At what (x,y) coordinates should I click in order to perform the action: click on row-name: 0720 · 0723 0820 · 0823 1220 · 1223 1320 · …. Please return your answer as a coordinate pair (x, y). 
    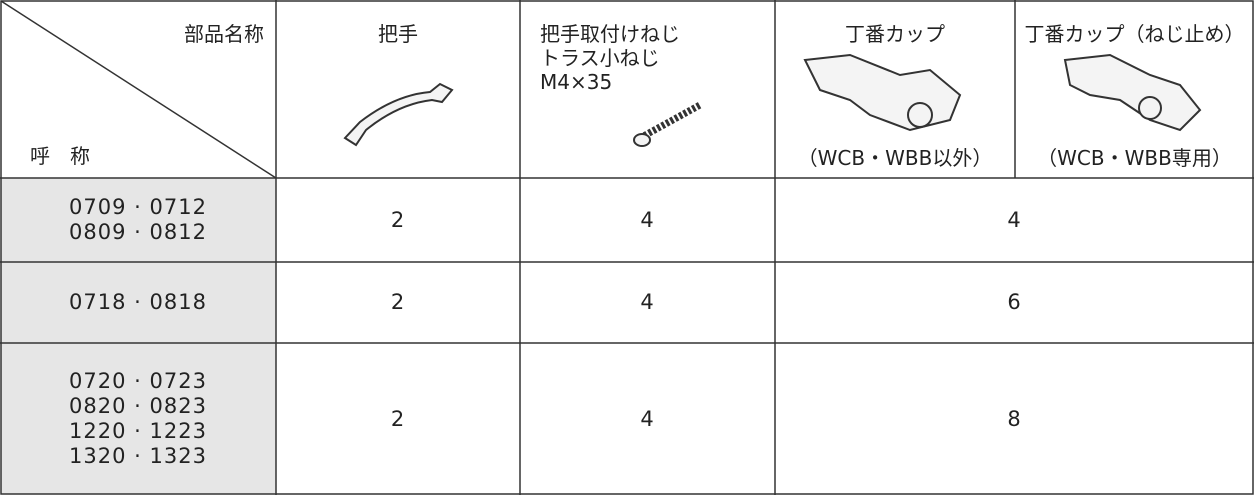
    Looking at the image, I should click on (138, 419).